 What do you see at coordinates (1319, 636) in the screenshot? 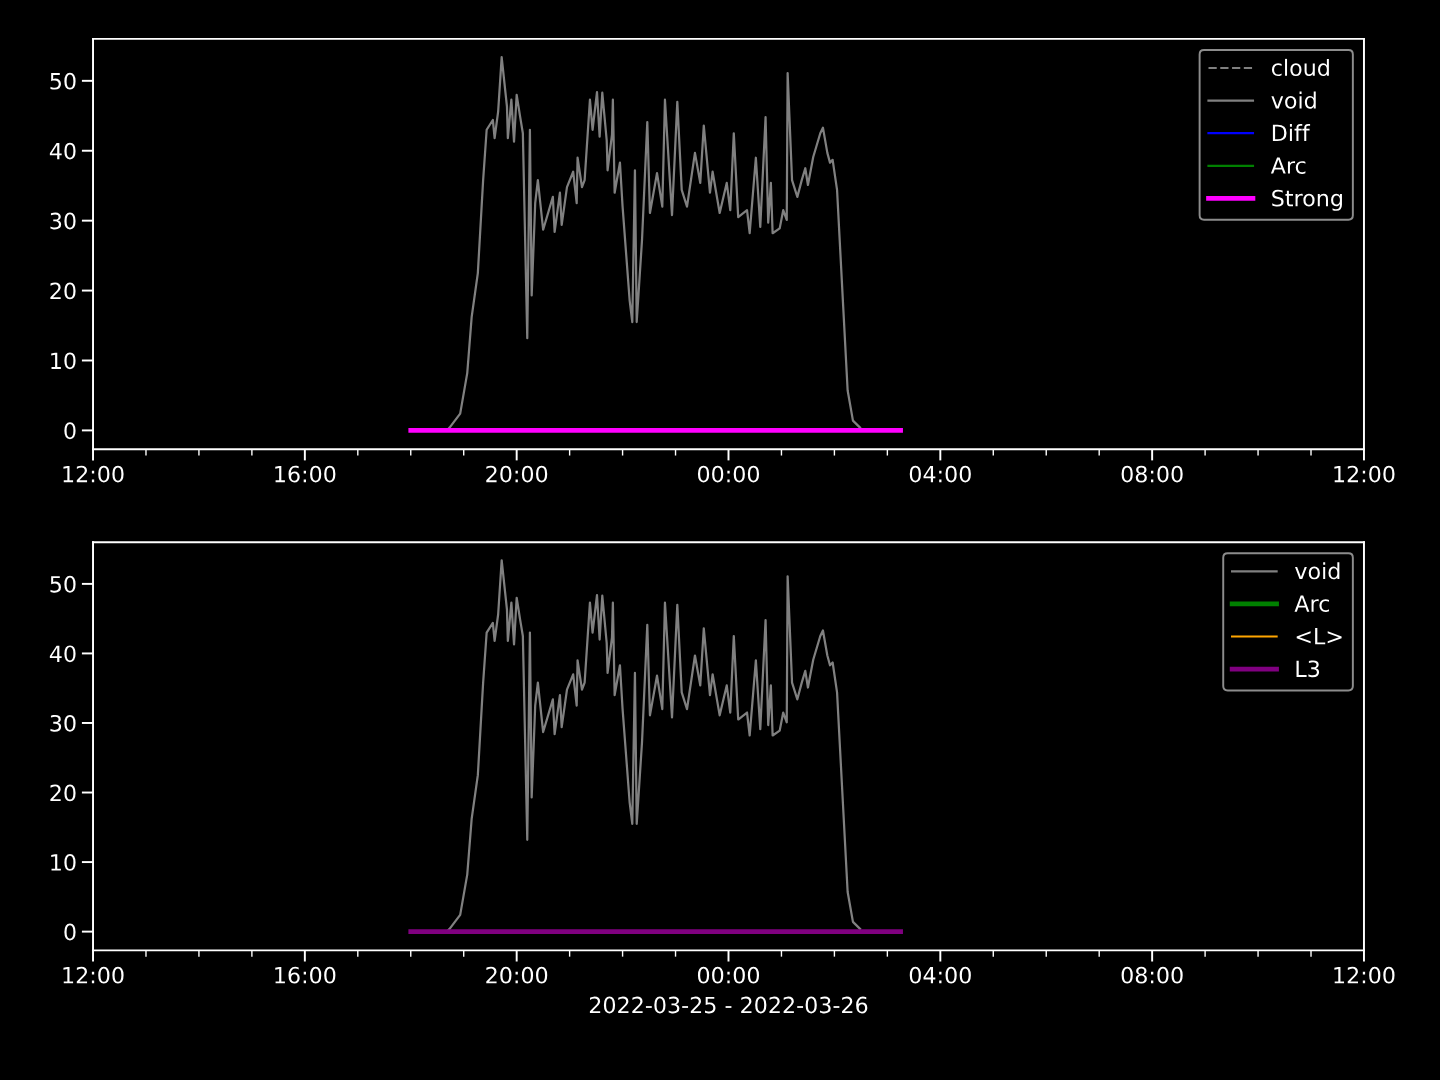
I see `legend-label: <L>` at bounding box center [1319, 636].